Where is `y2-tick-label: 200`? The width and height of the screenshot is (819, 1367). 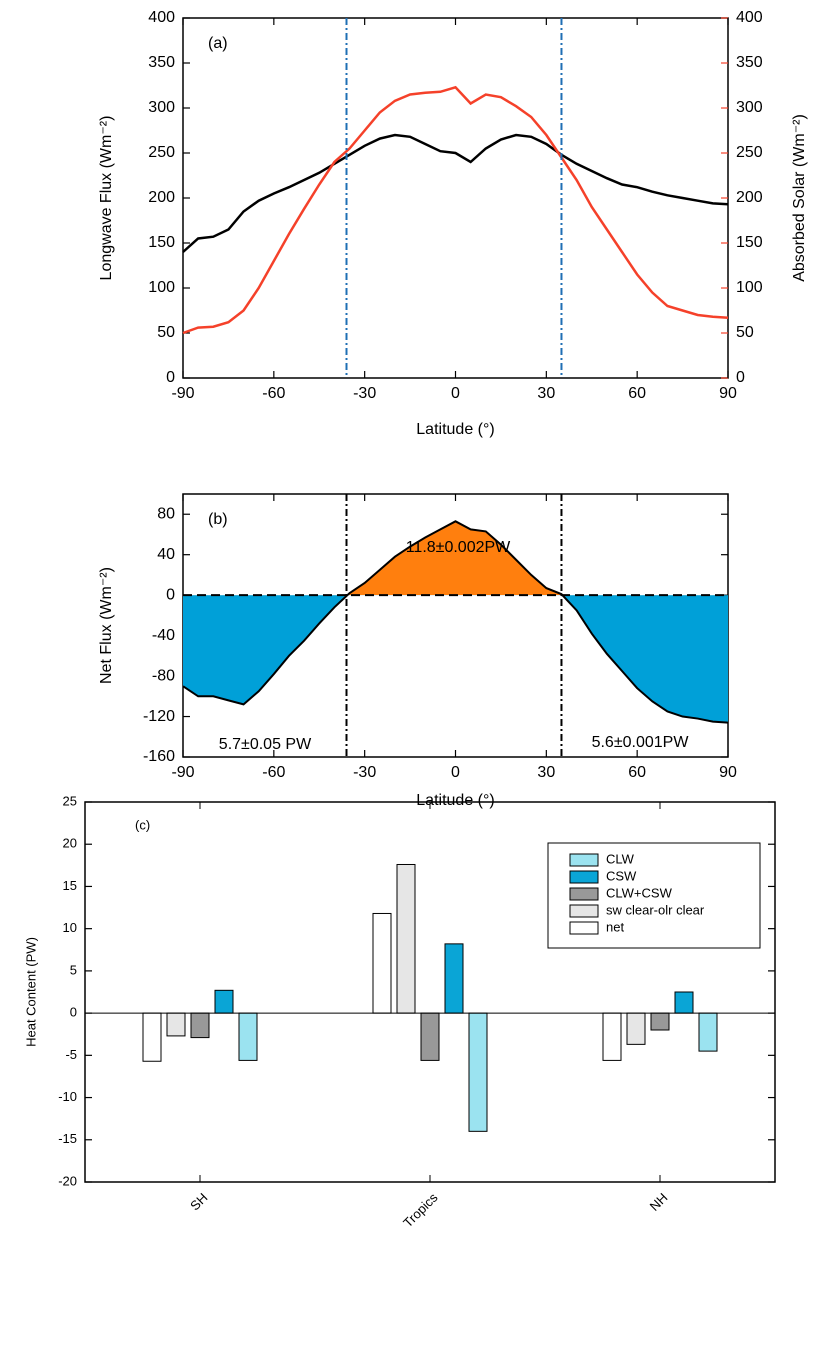
y2-tick-label: 200 is located at coordinates (749, 197).